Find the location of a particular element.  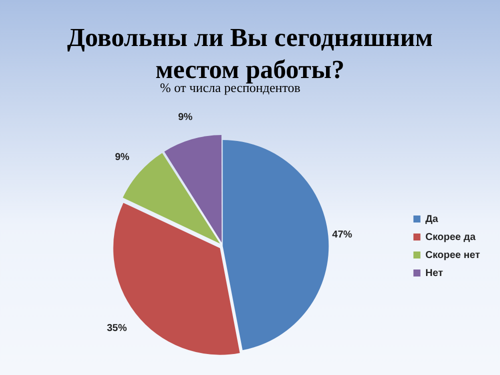

legend-label: Скорее нет is located at coordinates (452, 255).